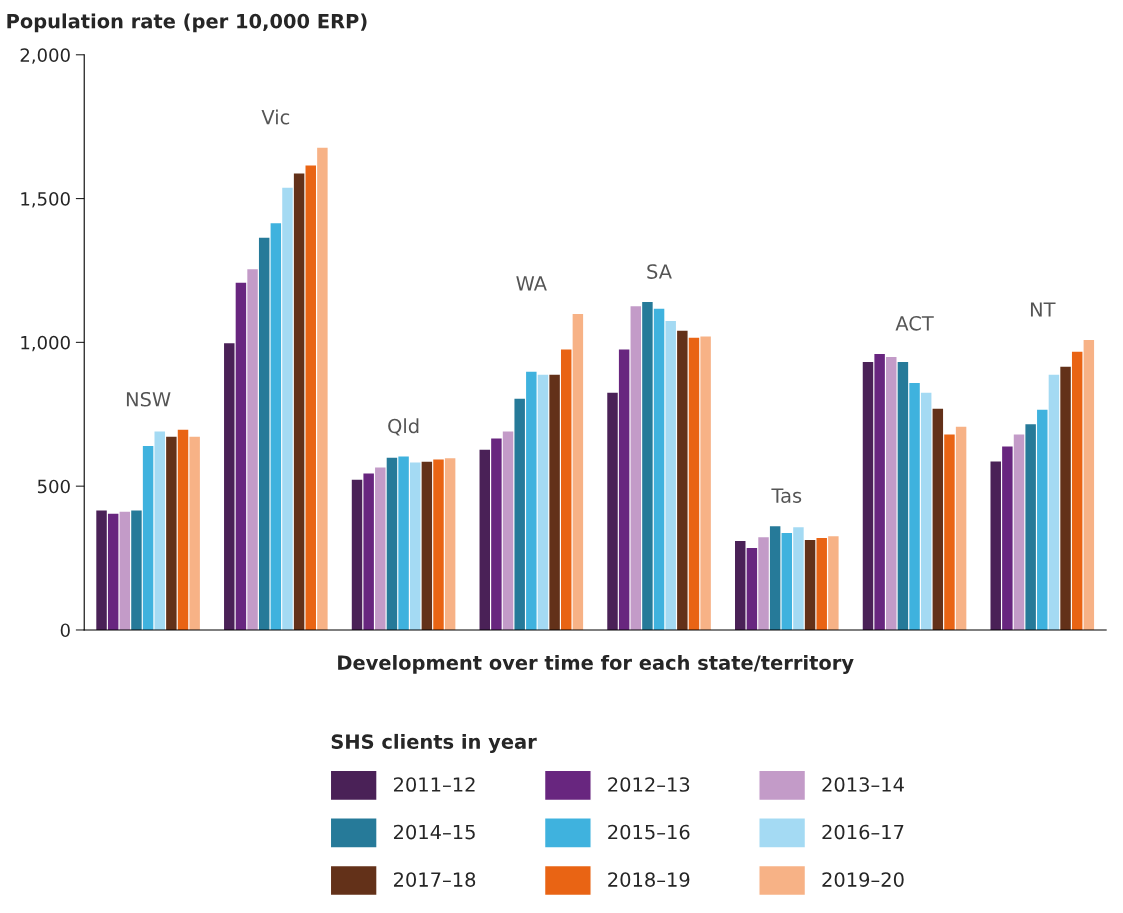  What do you see at coordinates (148, 399) in the screenshot?
I see `x-tick-label: NSW` at bounding box center [148, 399].